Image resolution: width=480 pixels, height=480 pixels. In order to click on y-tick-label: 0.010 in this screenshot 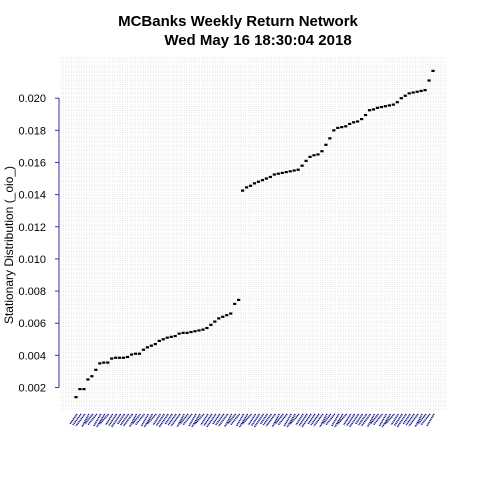, I will do `click(32, 260)`.